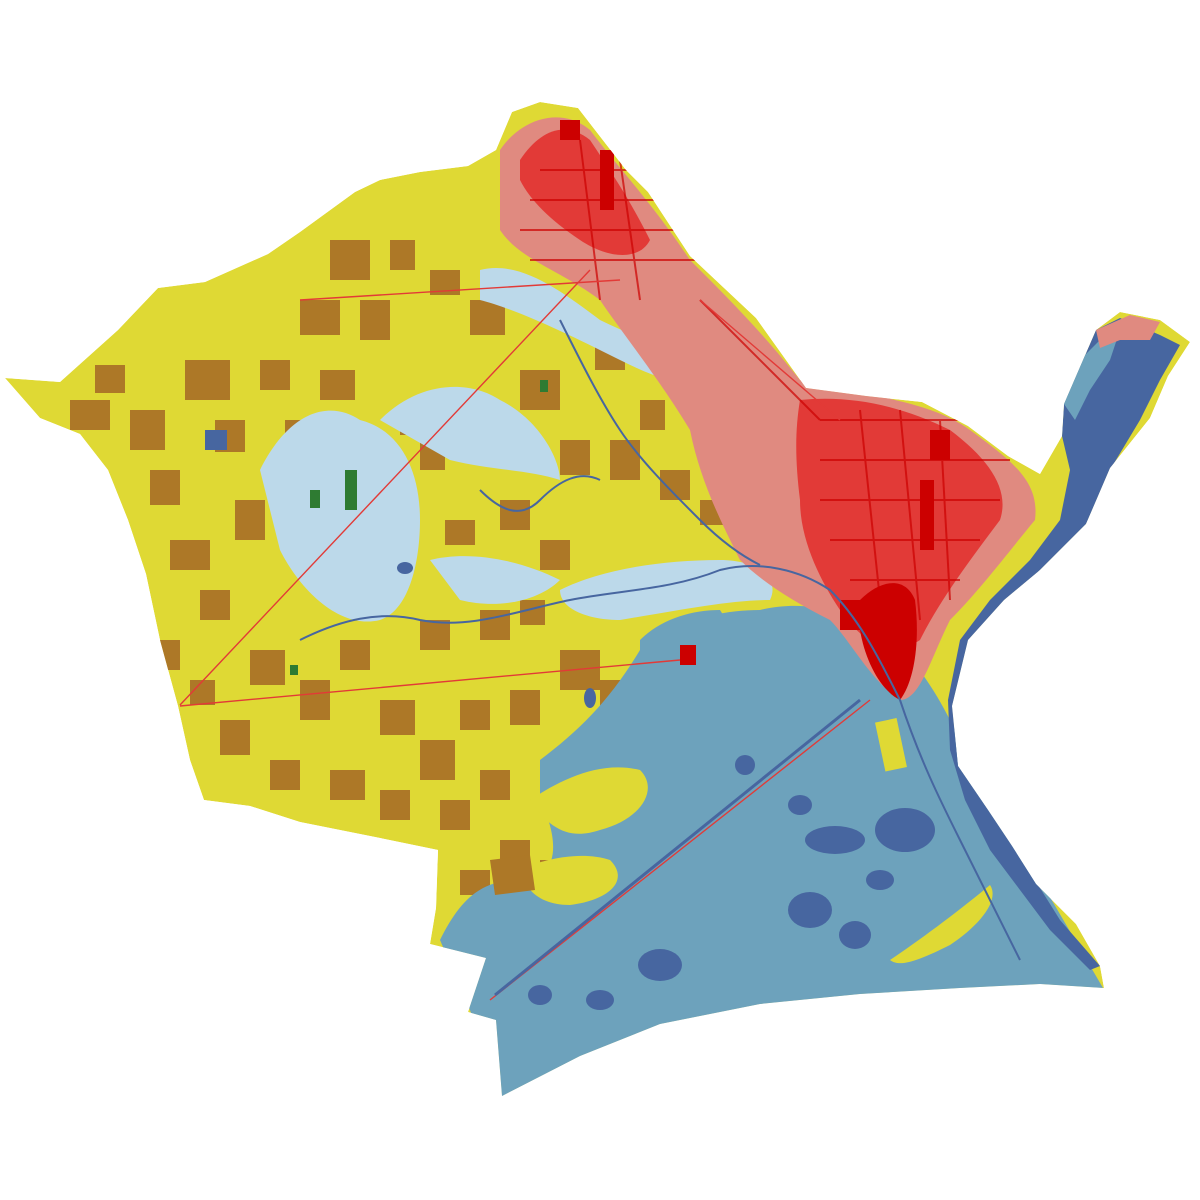 Image resolution: width=1200 pixels, height=1200 pixels. I want to click on bay-north-urban, so click(1128, 331).